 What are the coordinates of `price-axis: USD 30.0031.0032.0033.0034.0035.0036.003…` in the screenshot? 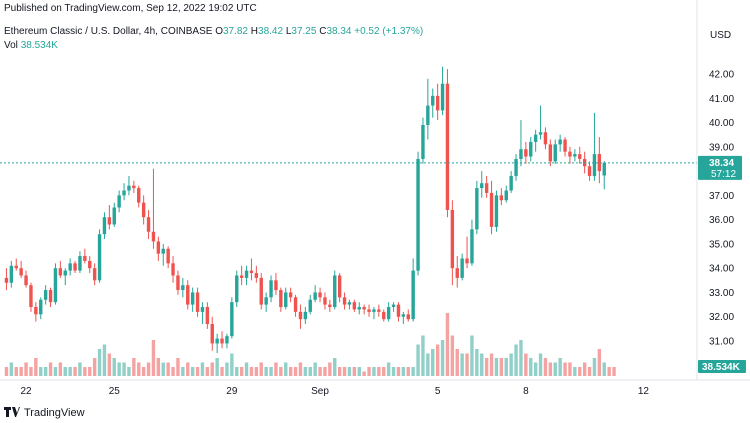 It's located at (721, 201).